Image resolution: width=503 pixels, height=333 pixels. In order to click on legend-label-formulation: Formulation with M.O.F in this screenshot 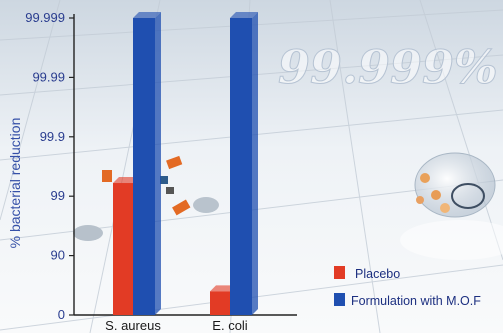, I will do `click(416, 301)`.